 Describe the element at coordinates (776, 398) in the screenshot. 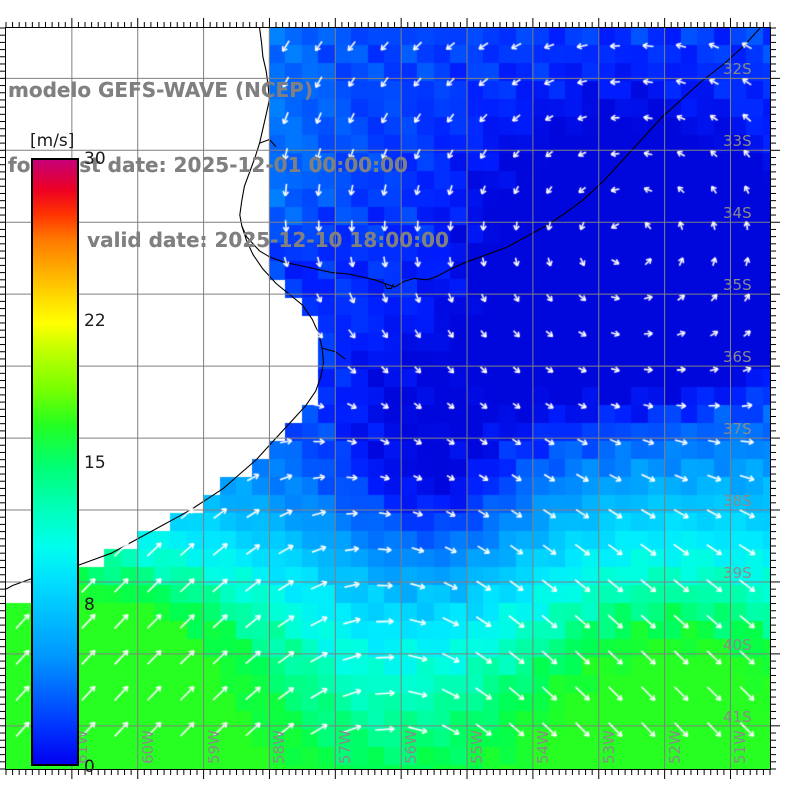

I see `right-axis-ruler` at that location.